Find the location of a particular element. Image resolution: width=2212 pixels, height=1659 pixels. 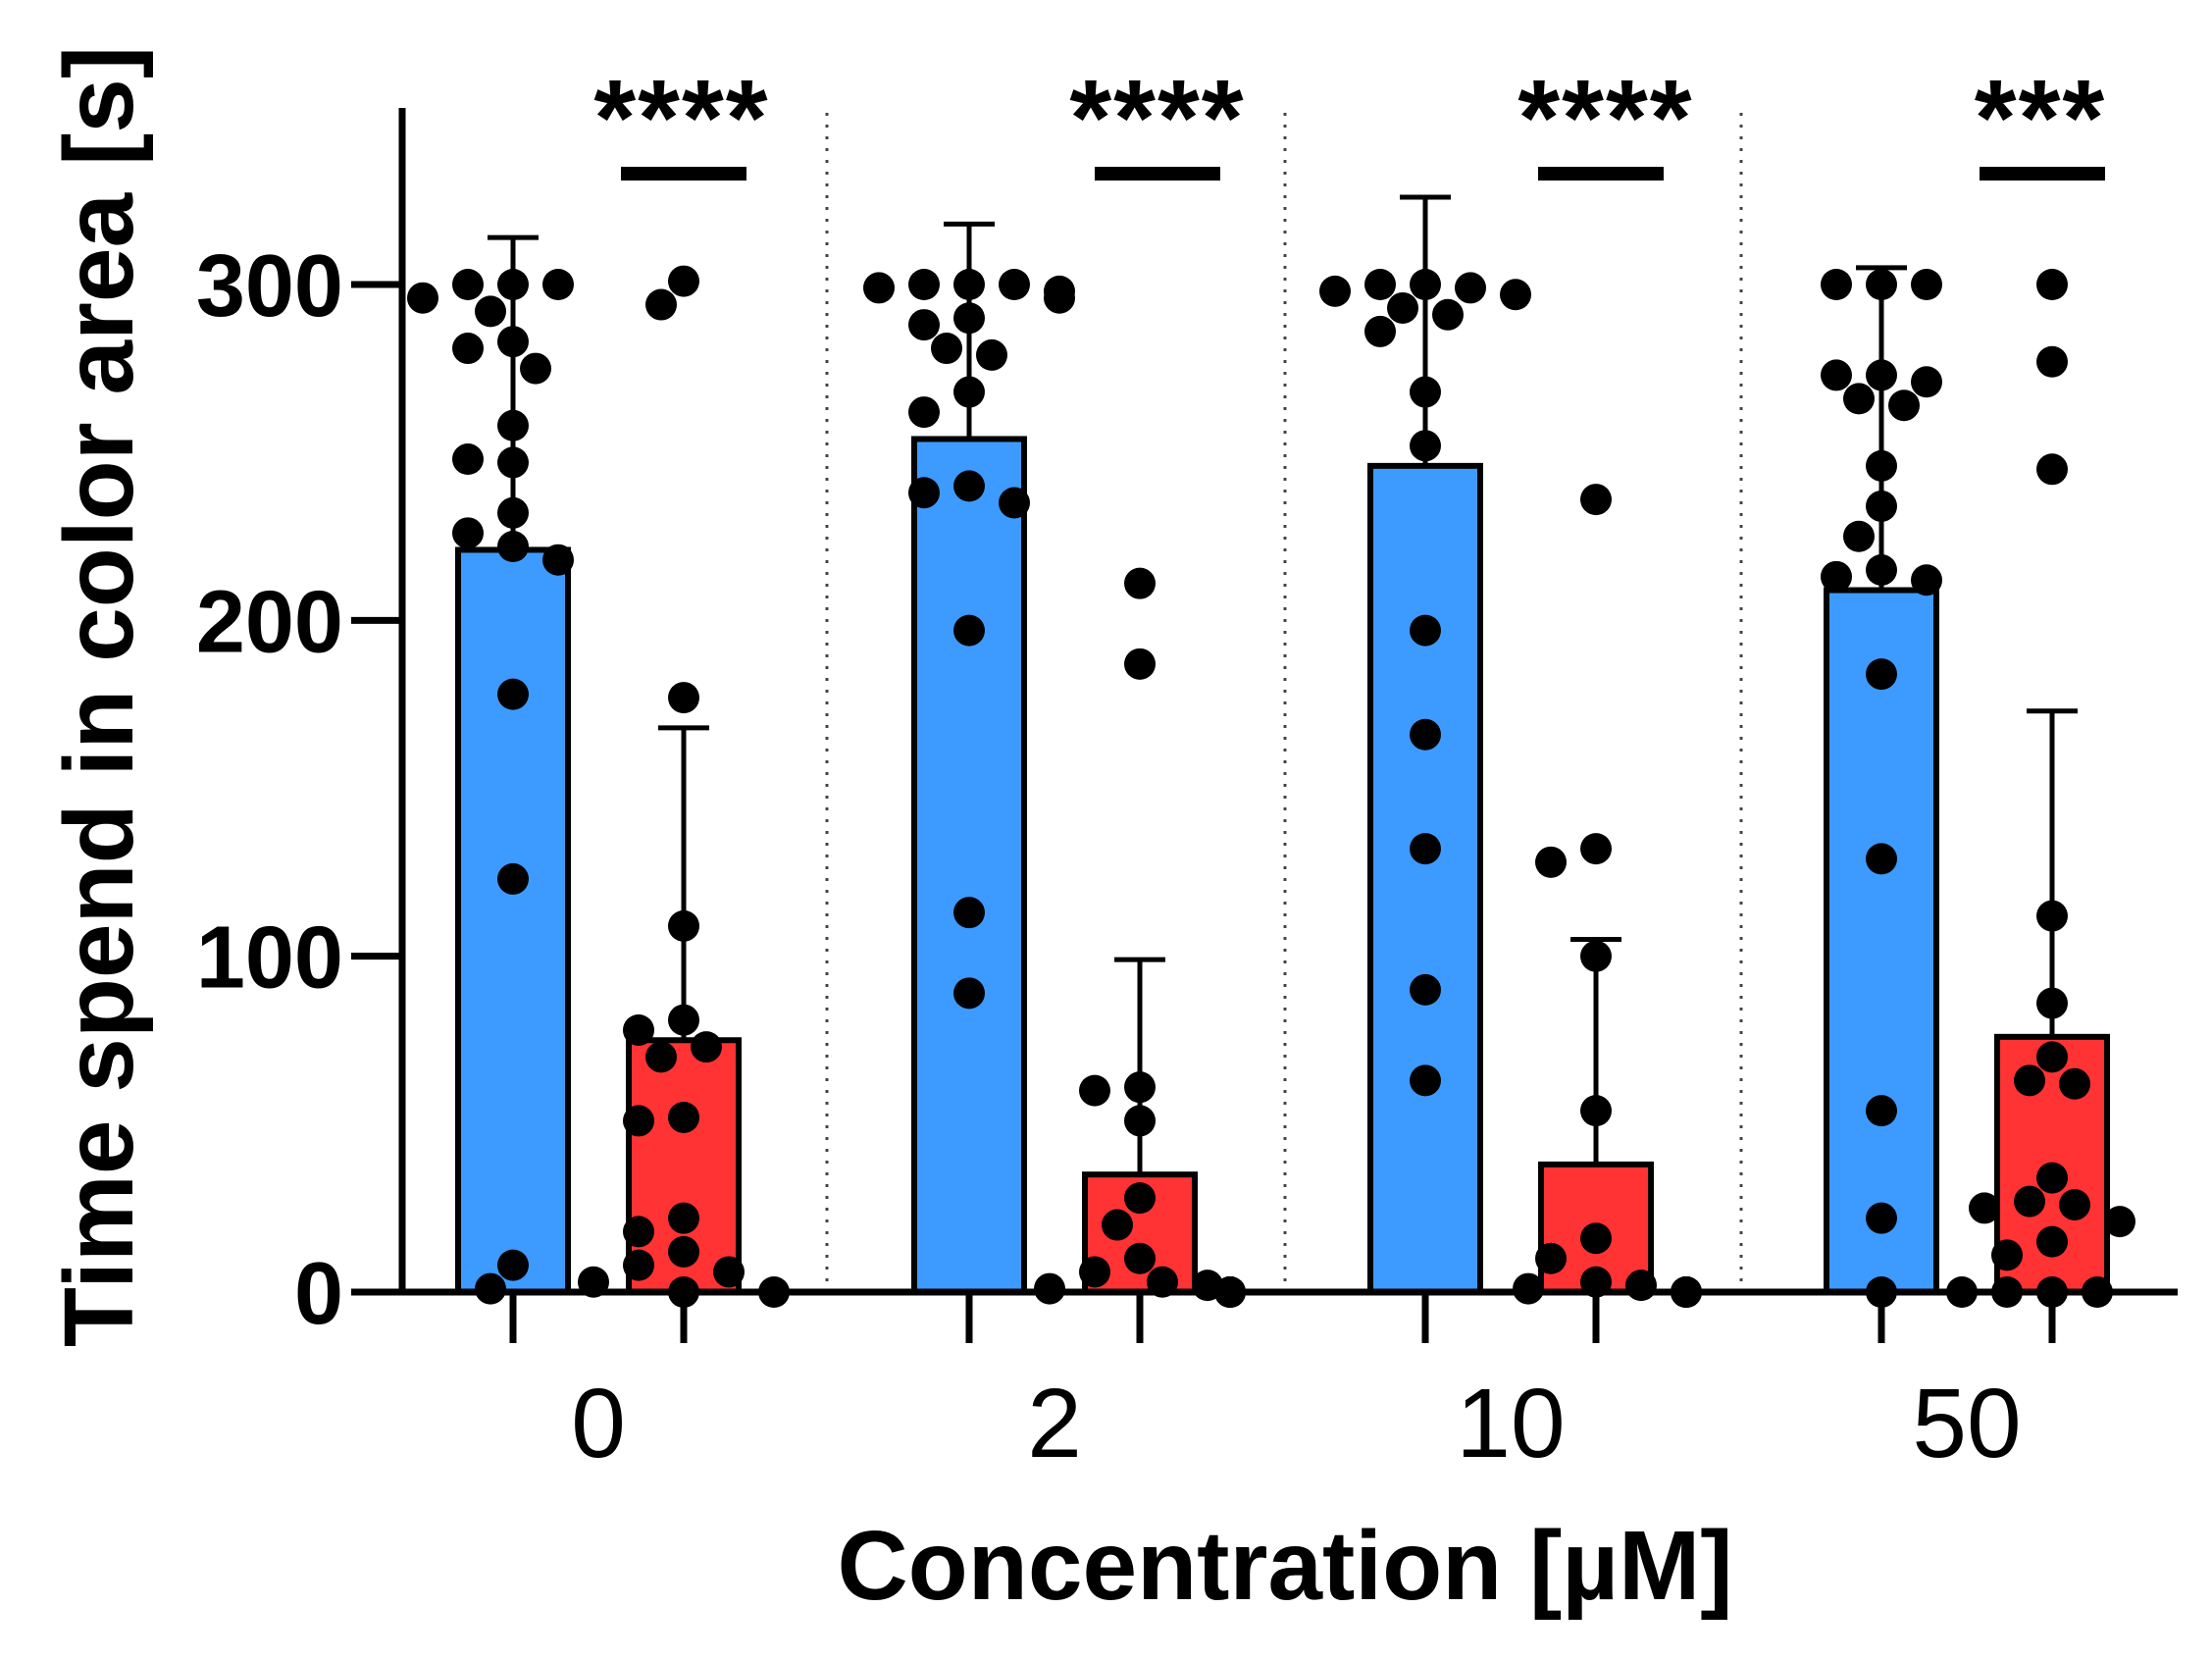

x-tick-label-0: 0 is located at coordinates (598, 1423).